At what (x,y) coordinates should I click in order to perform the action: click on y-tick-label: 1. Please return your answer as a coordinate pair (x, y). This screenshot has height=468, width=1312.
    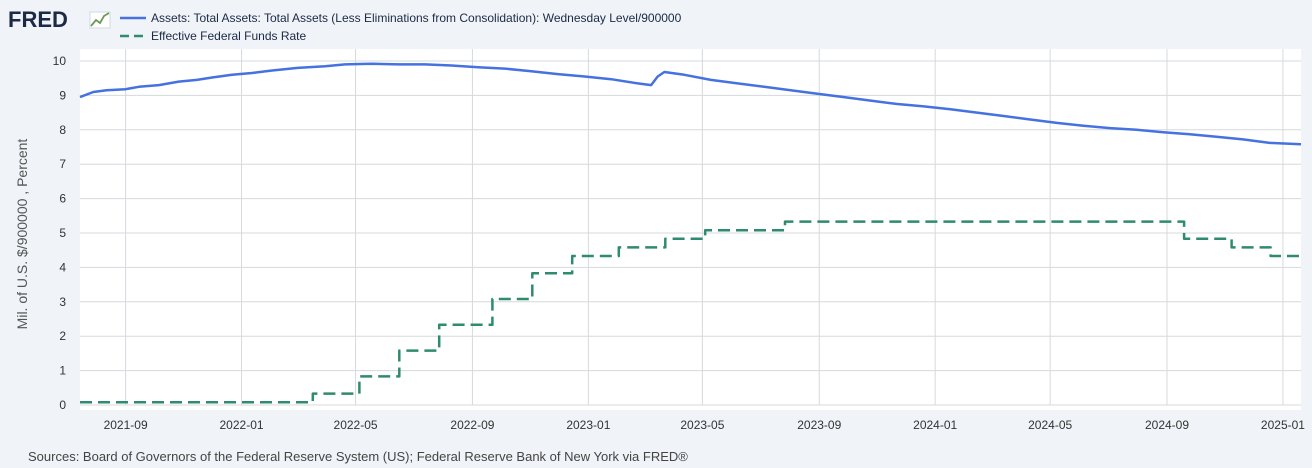
    Looking at the image, I should click on (62, 371).